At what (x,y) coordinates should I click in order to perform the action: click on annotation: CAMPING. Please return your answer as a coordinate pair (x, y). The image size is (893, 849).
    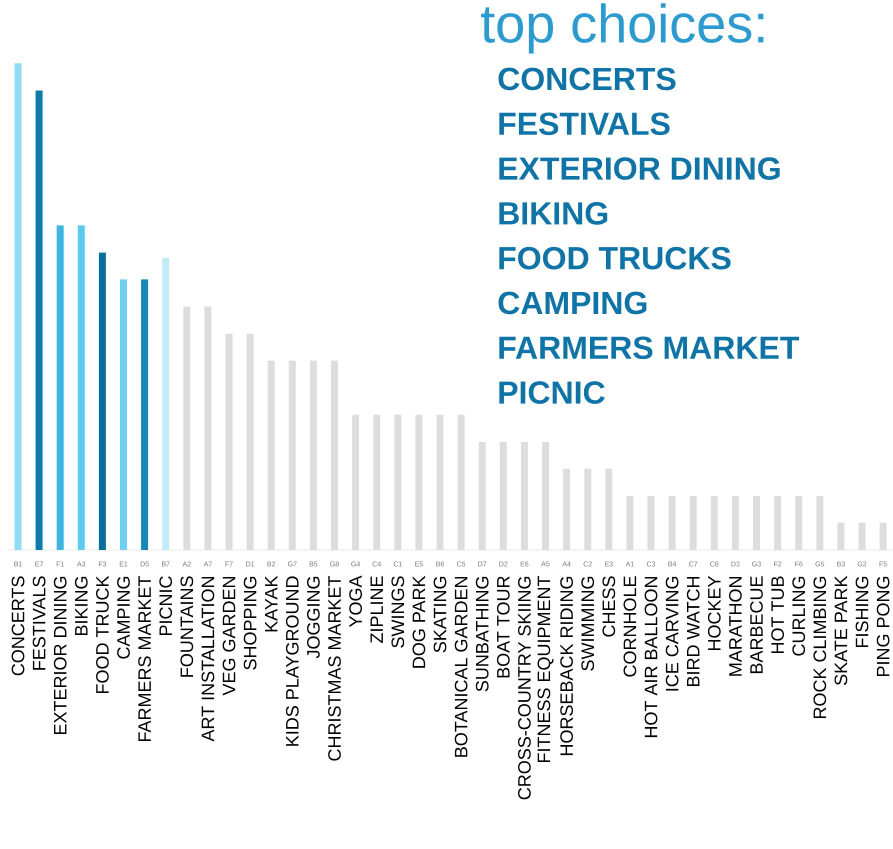
    Looking at the image, I should click on (572, 303).